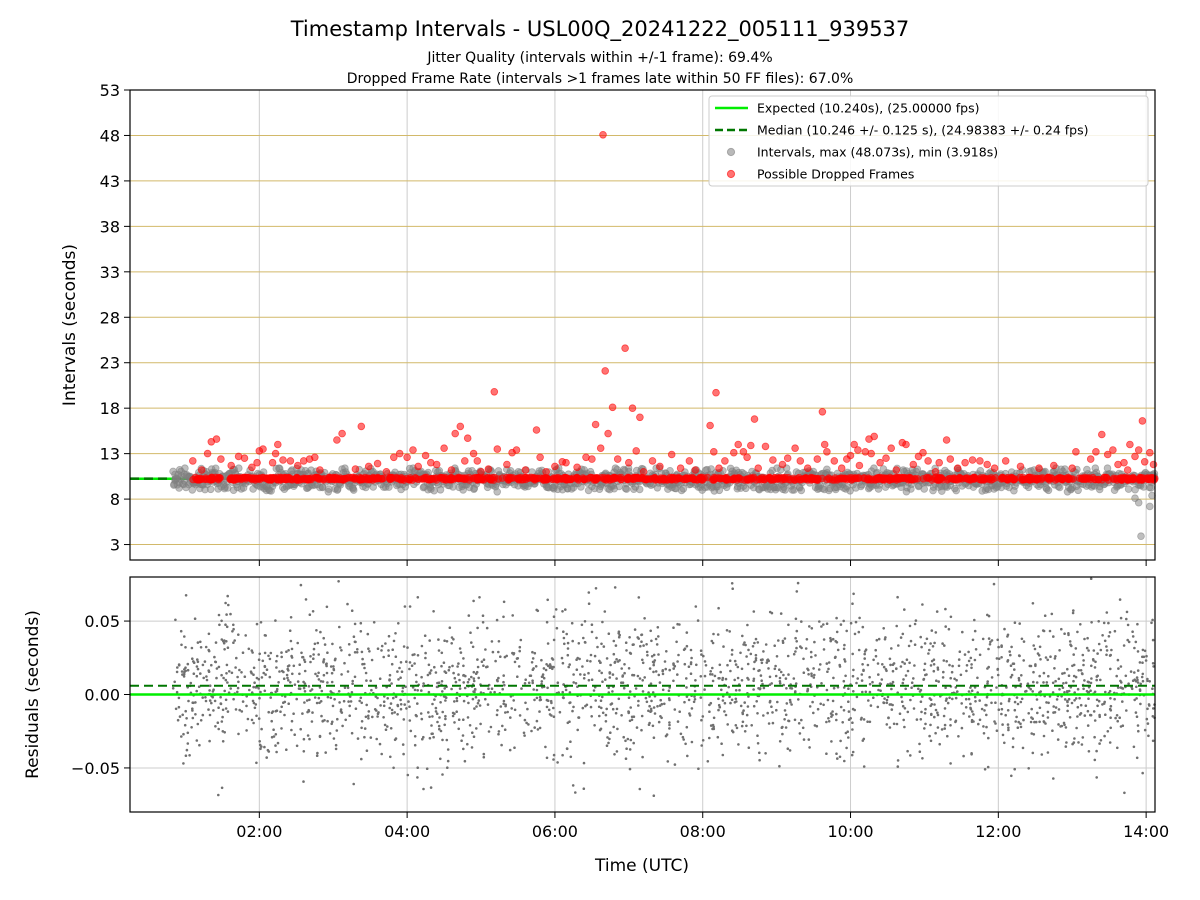  What do you see at coordinates (239, 468) in the screenshot?
I see `interval-point` at bounding box center [239, 468].